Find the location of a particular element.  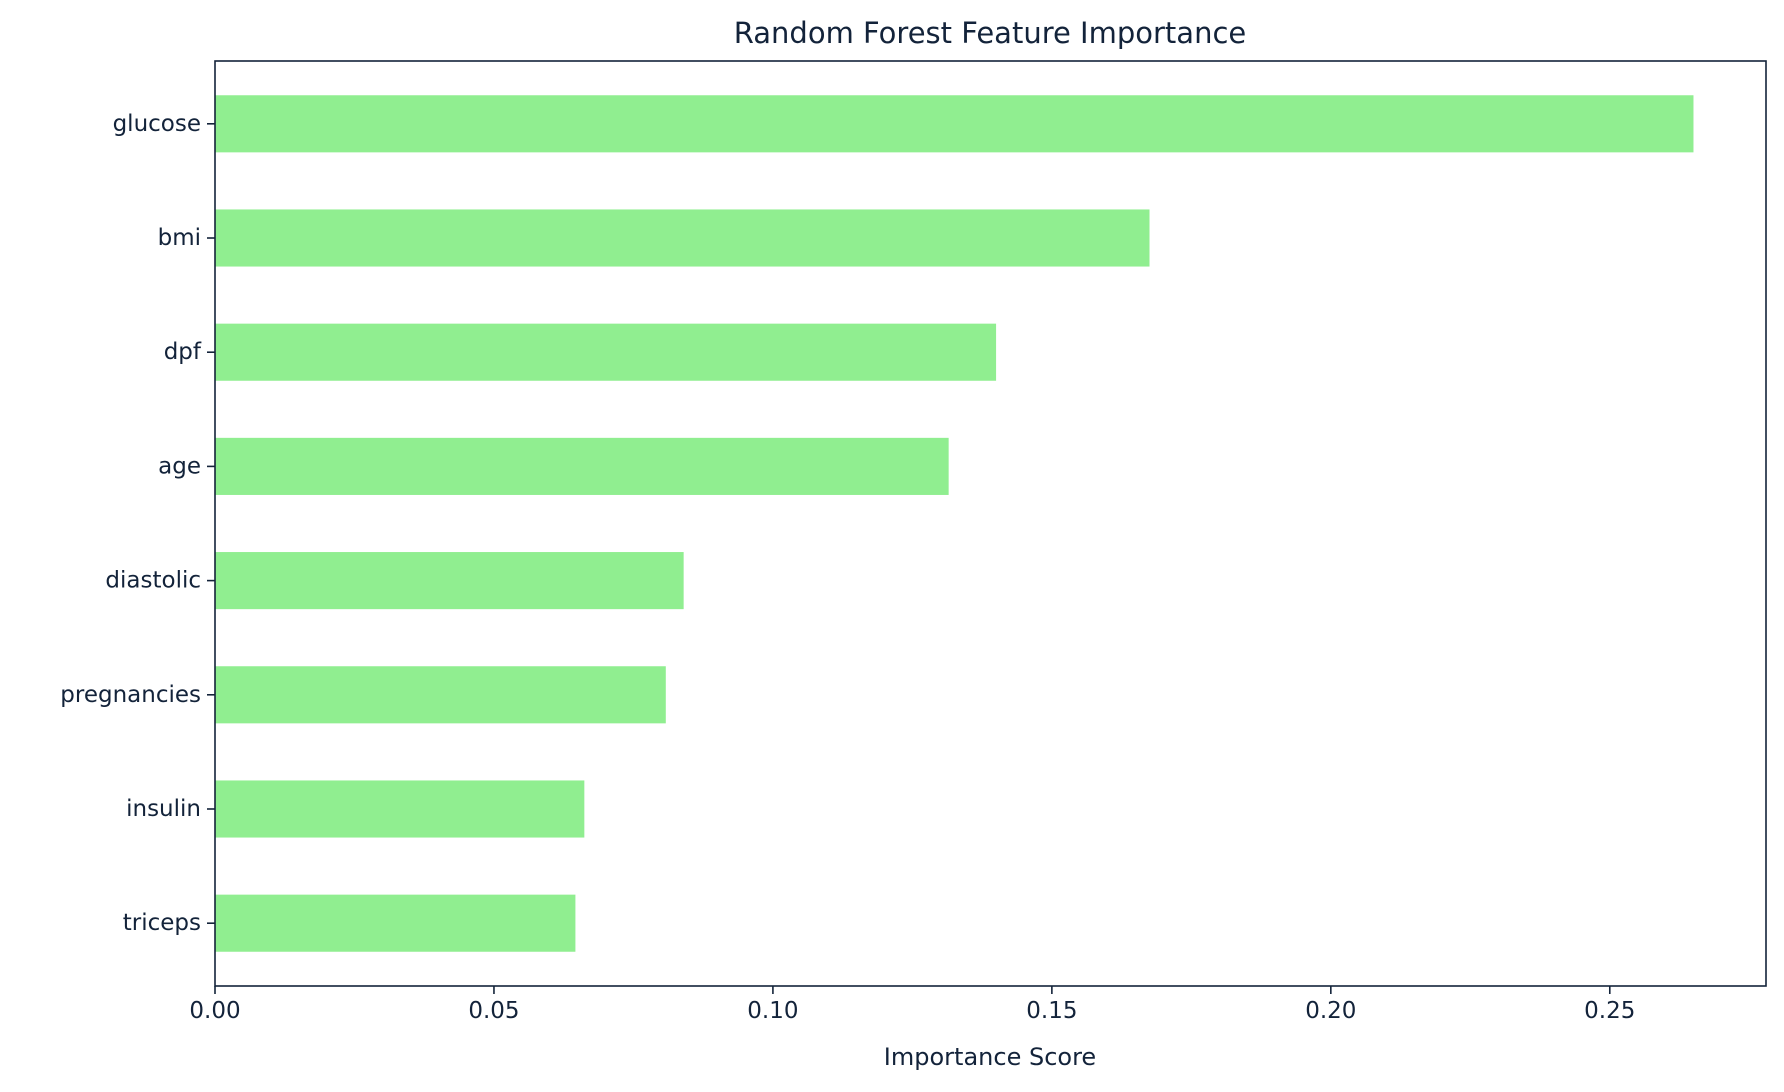

x-tick-label: 0.10 is located at coordinates (772, 1011).